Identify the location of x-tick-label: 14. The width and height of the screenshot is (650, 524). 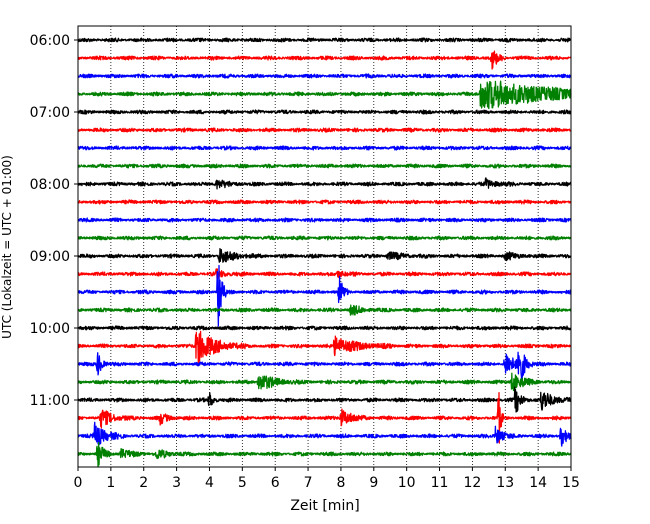
(538, 483).